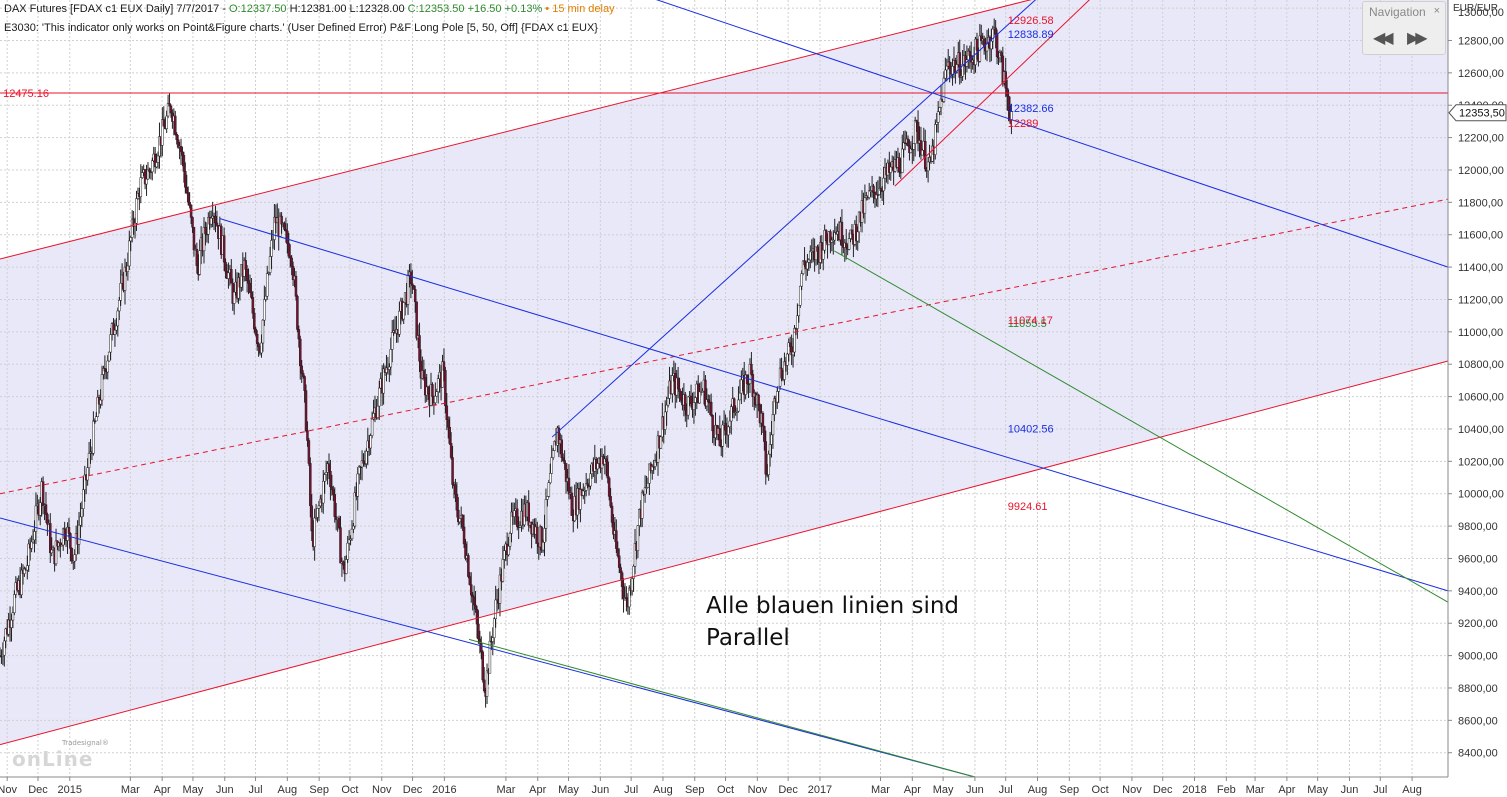 This screenshot has height=797, width=1507. I want to click on y-axis-background, so click(1477, 398).